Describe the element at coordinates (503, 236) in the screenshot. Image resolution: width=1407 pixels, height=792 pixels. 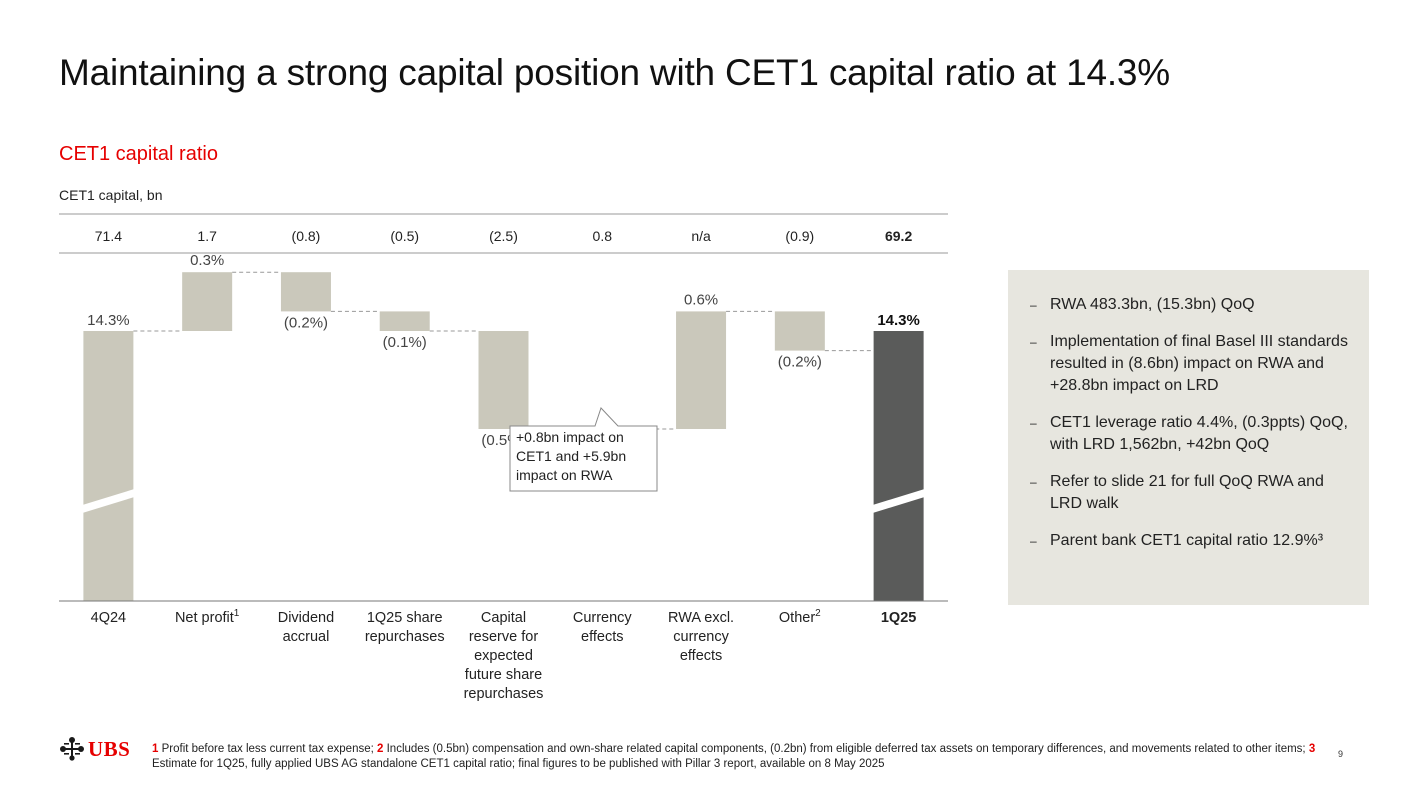
I see `capital-value: (2.5)` at that location.